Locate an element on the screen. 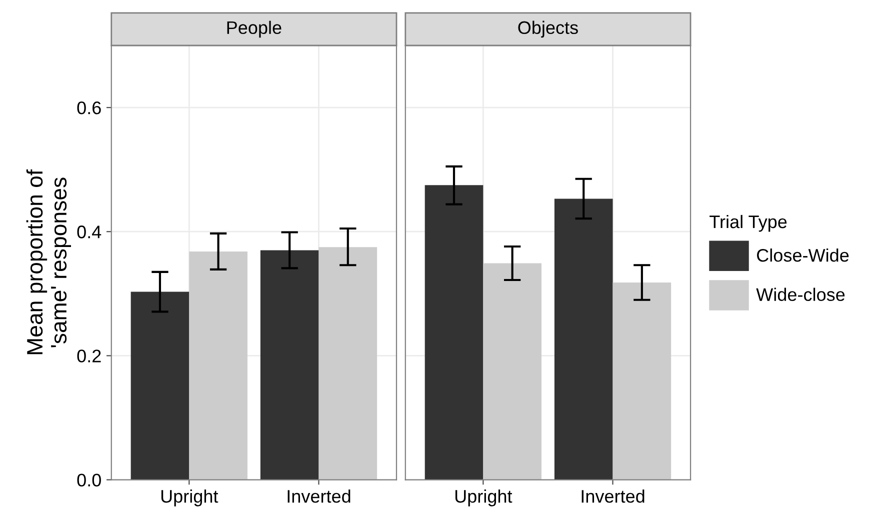  y-tick-label: 0.2 is located at coordinates (89, 356).